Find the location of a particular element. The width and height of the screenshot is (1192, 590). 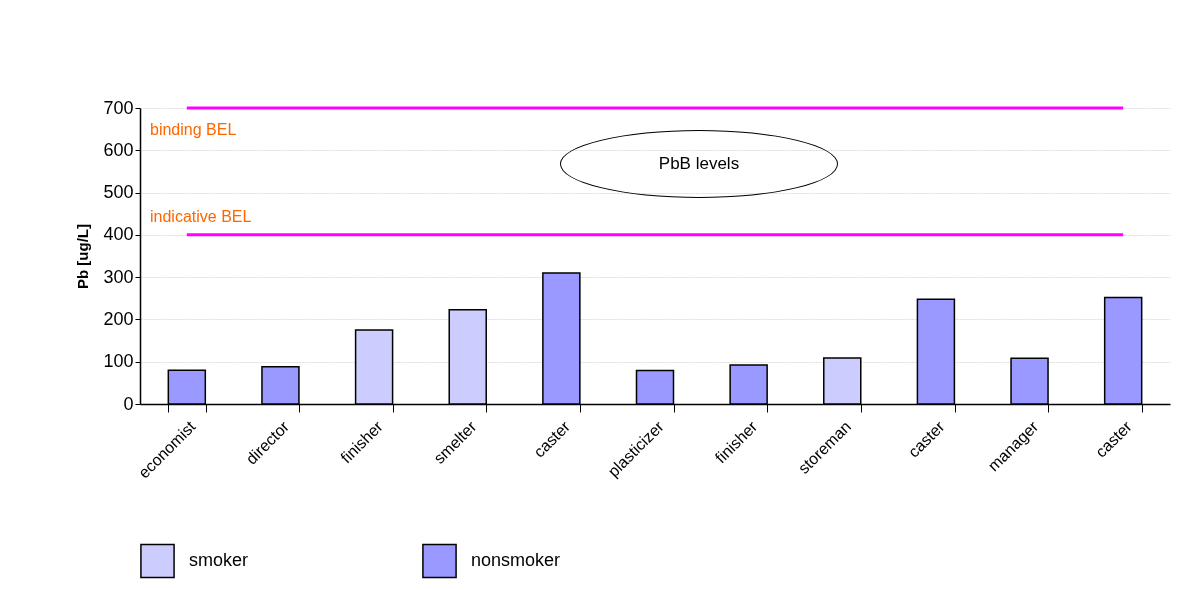

y-axis-title: Pb [ug/L] is located at coordinates (83, 256).